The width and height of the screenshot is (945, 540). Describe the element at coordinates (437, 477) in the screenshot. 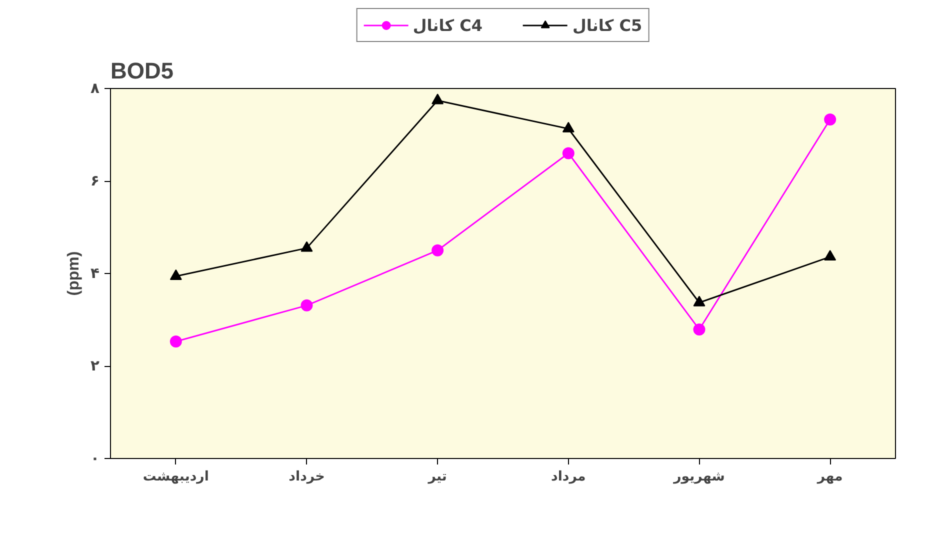

I see `x-tick-label: تیر` at that location.